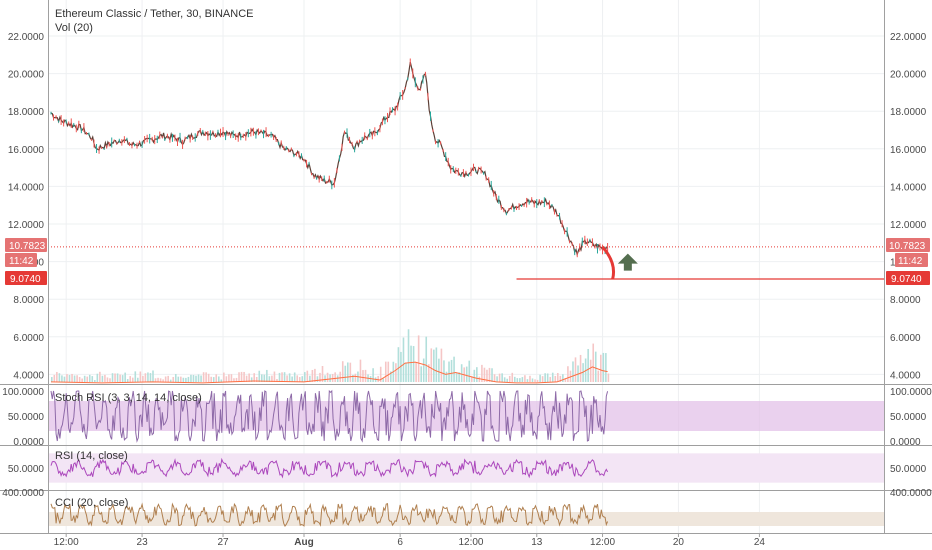  What do you see at coordinates (410, 540) in the screenshot?
I see `time-axis: 12:00 23 27 Aug 6 12:00 13 12:00 20 24` at bounding box center [410, 540].